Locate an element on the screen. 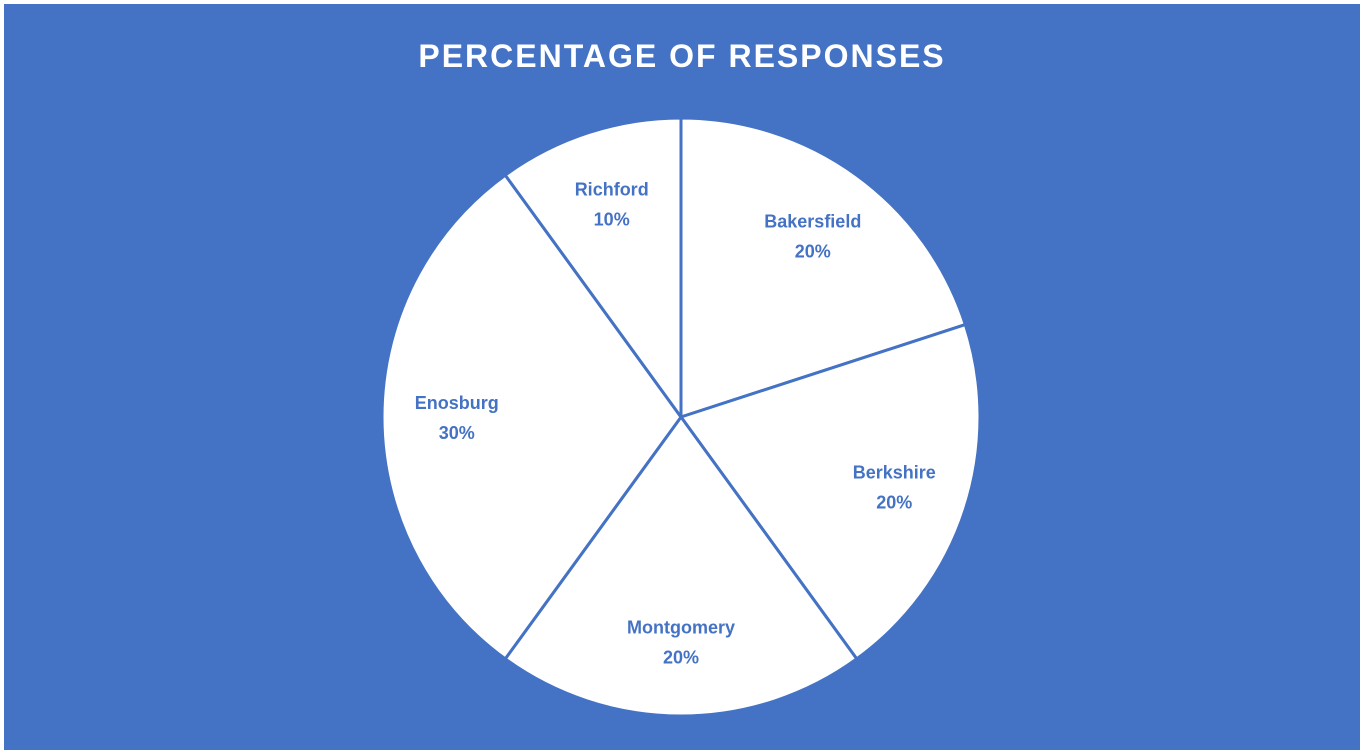 This screenshot has width=1363, height=753. slice-value-bakersfield: 20% is located at coordinates (813, 252).